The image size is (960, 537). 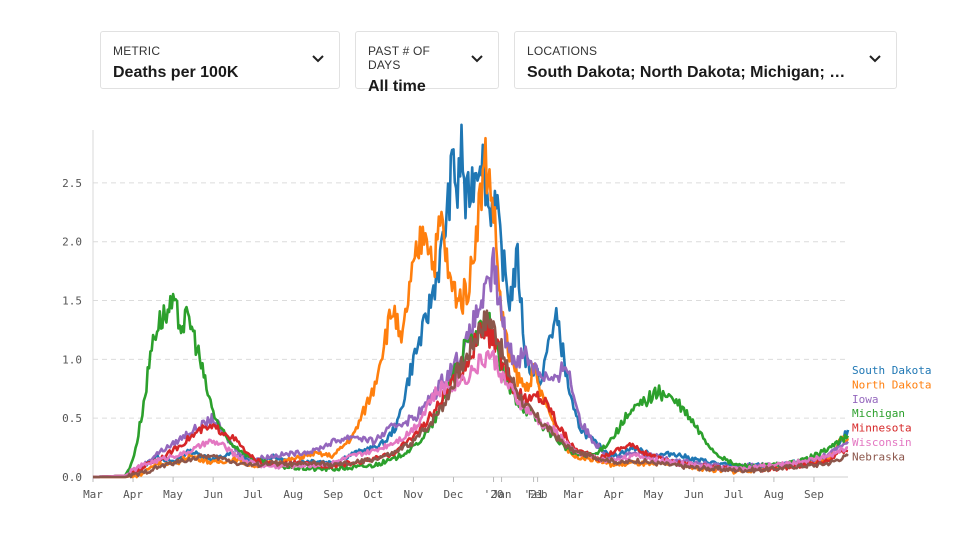 I want to click on legend-item-minnesota: Minnesota, so click(x=882, y=428).